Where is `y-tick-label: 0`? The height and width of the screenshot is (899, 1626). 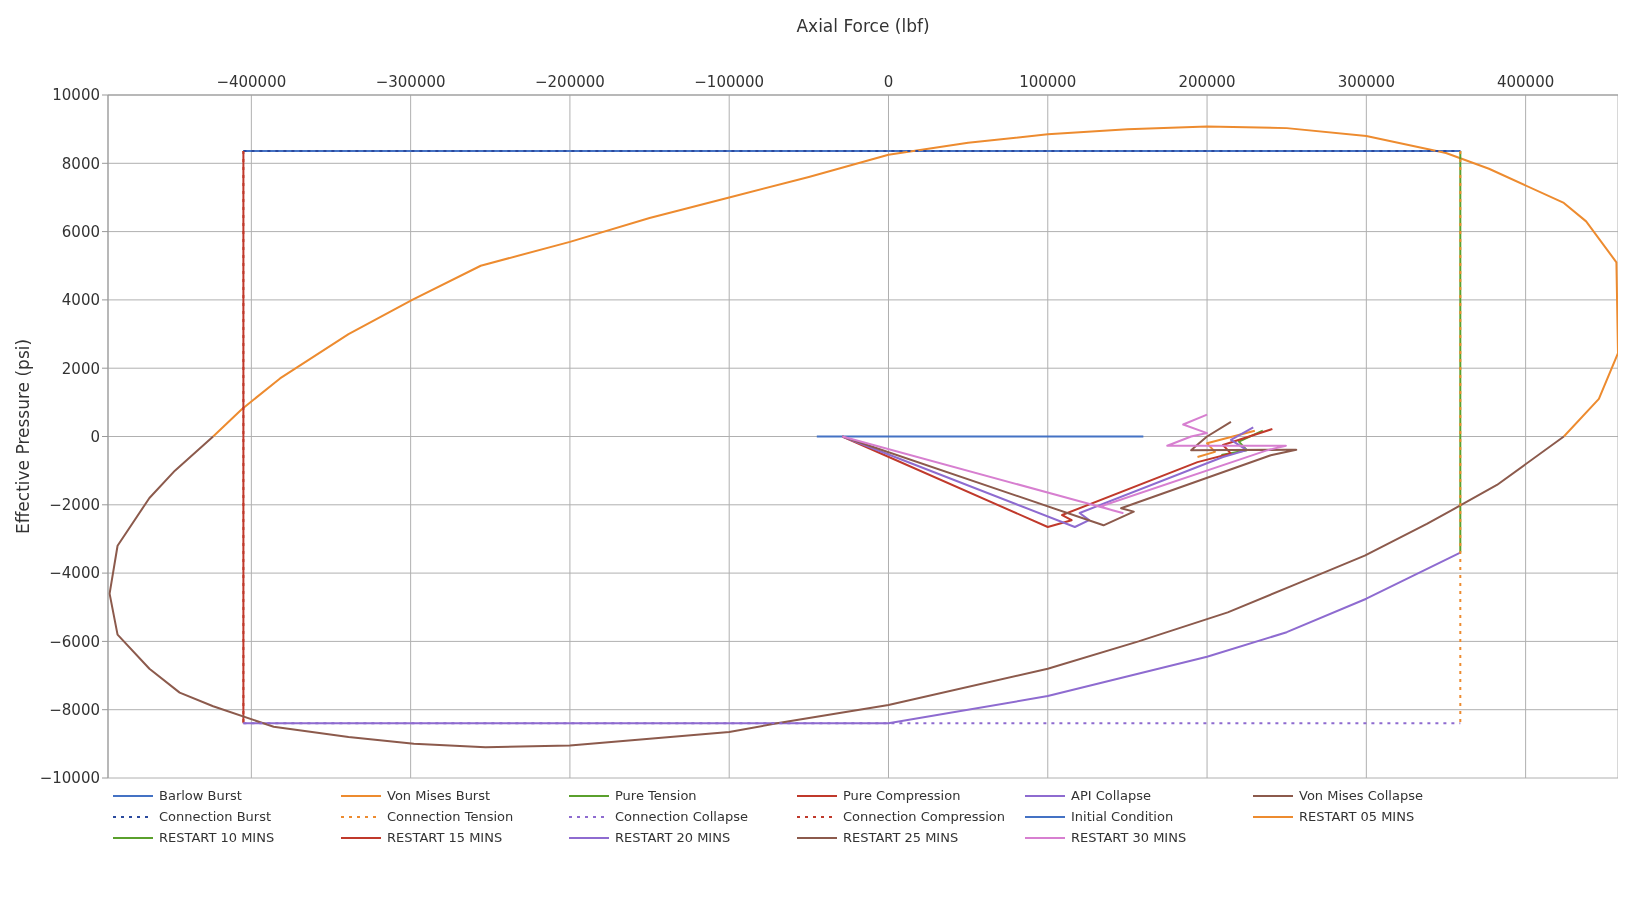
y-tick-label: 0 is located at coordinates (95, 436).